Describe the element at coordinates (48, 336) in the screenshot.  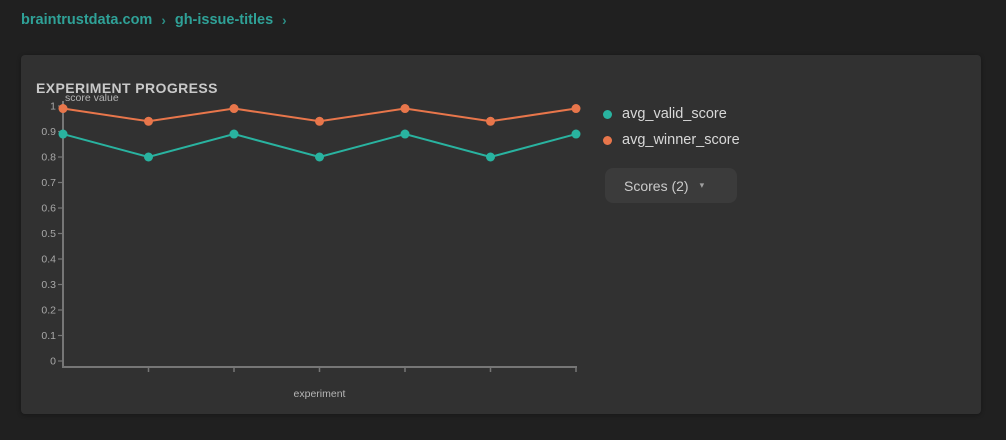
I see `y-tick-label: 0.1` at that location.